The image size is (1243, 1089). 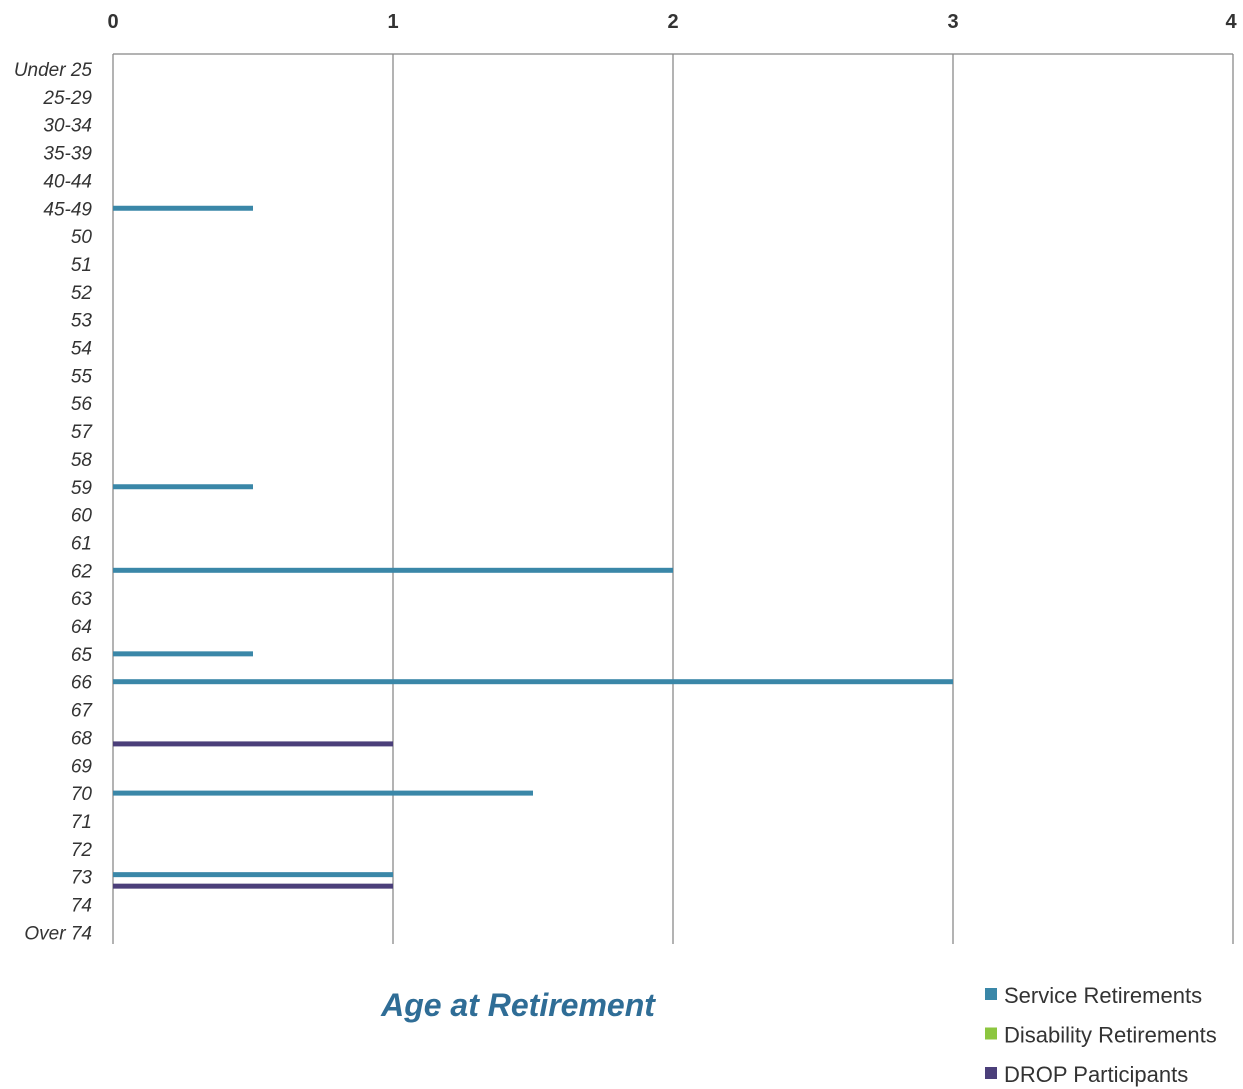 I want to click on legend-label: Disability Retirements, so click(x=1110, y=1035).